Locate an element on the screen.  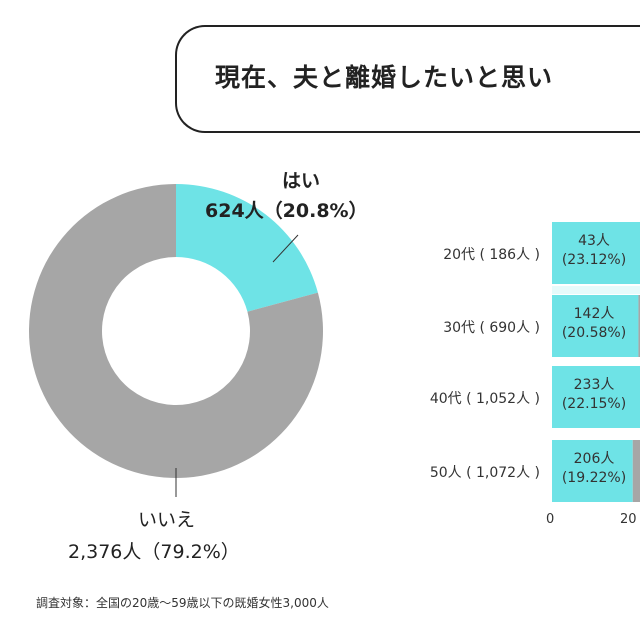
bar-count: 233人 is located at coordinates (594, 385).